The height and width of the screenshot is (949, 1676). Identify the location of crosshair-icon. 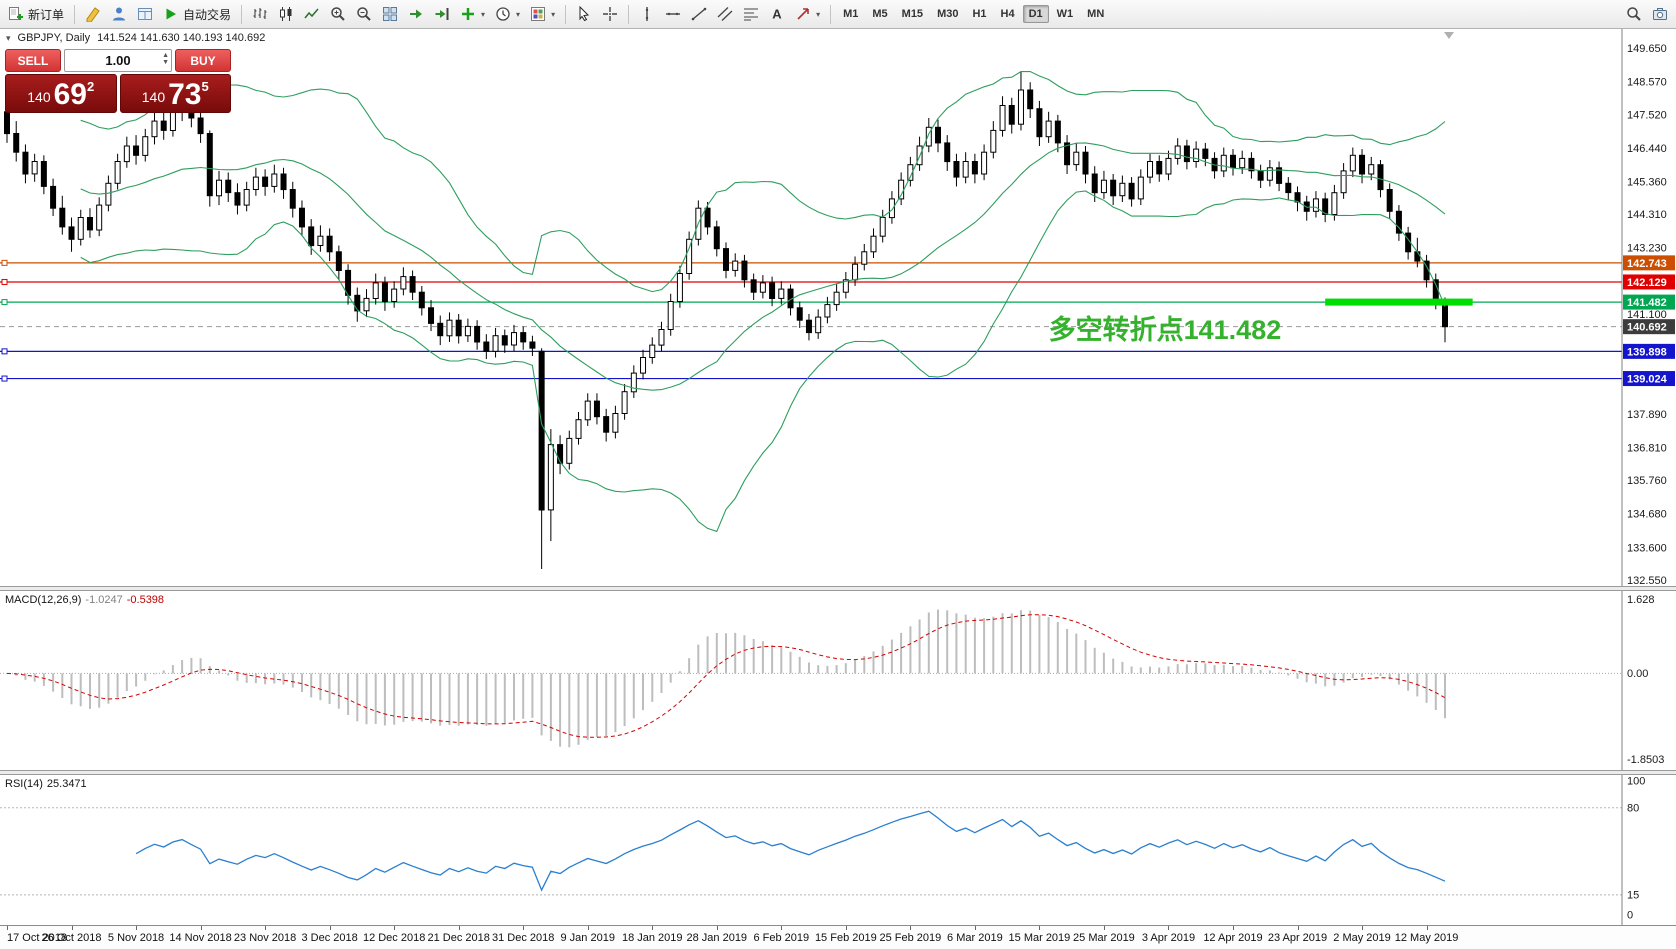
(610, 14).